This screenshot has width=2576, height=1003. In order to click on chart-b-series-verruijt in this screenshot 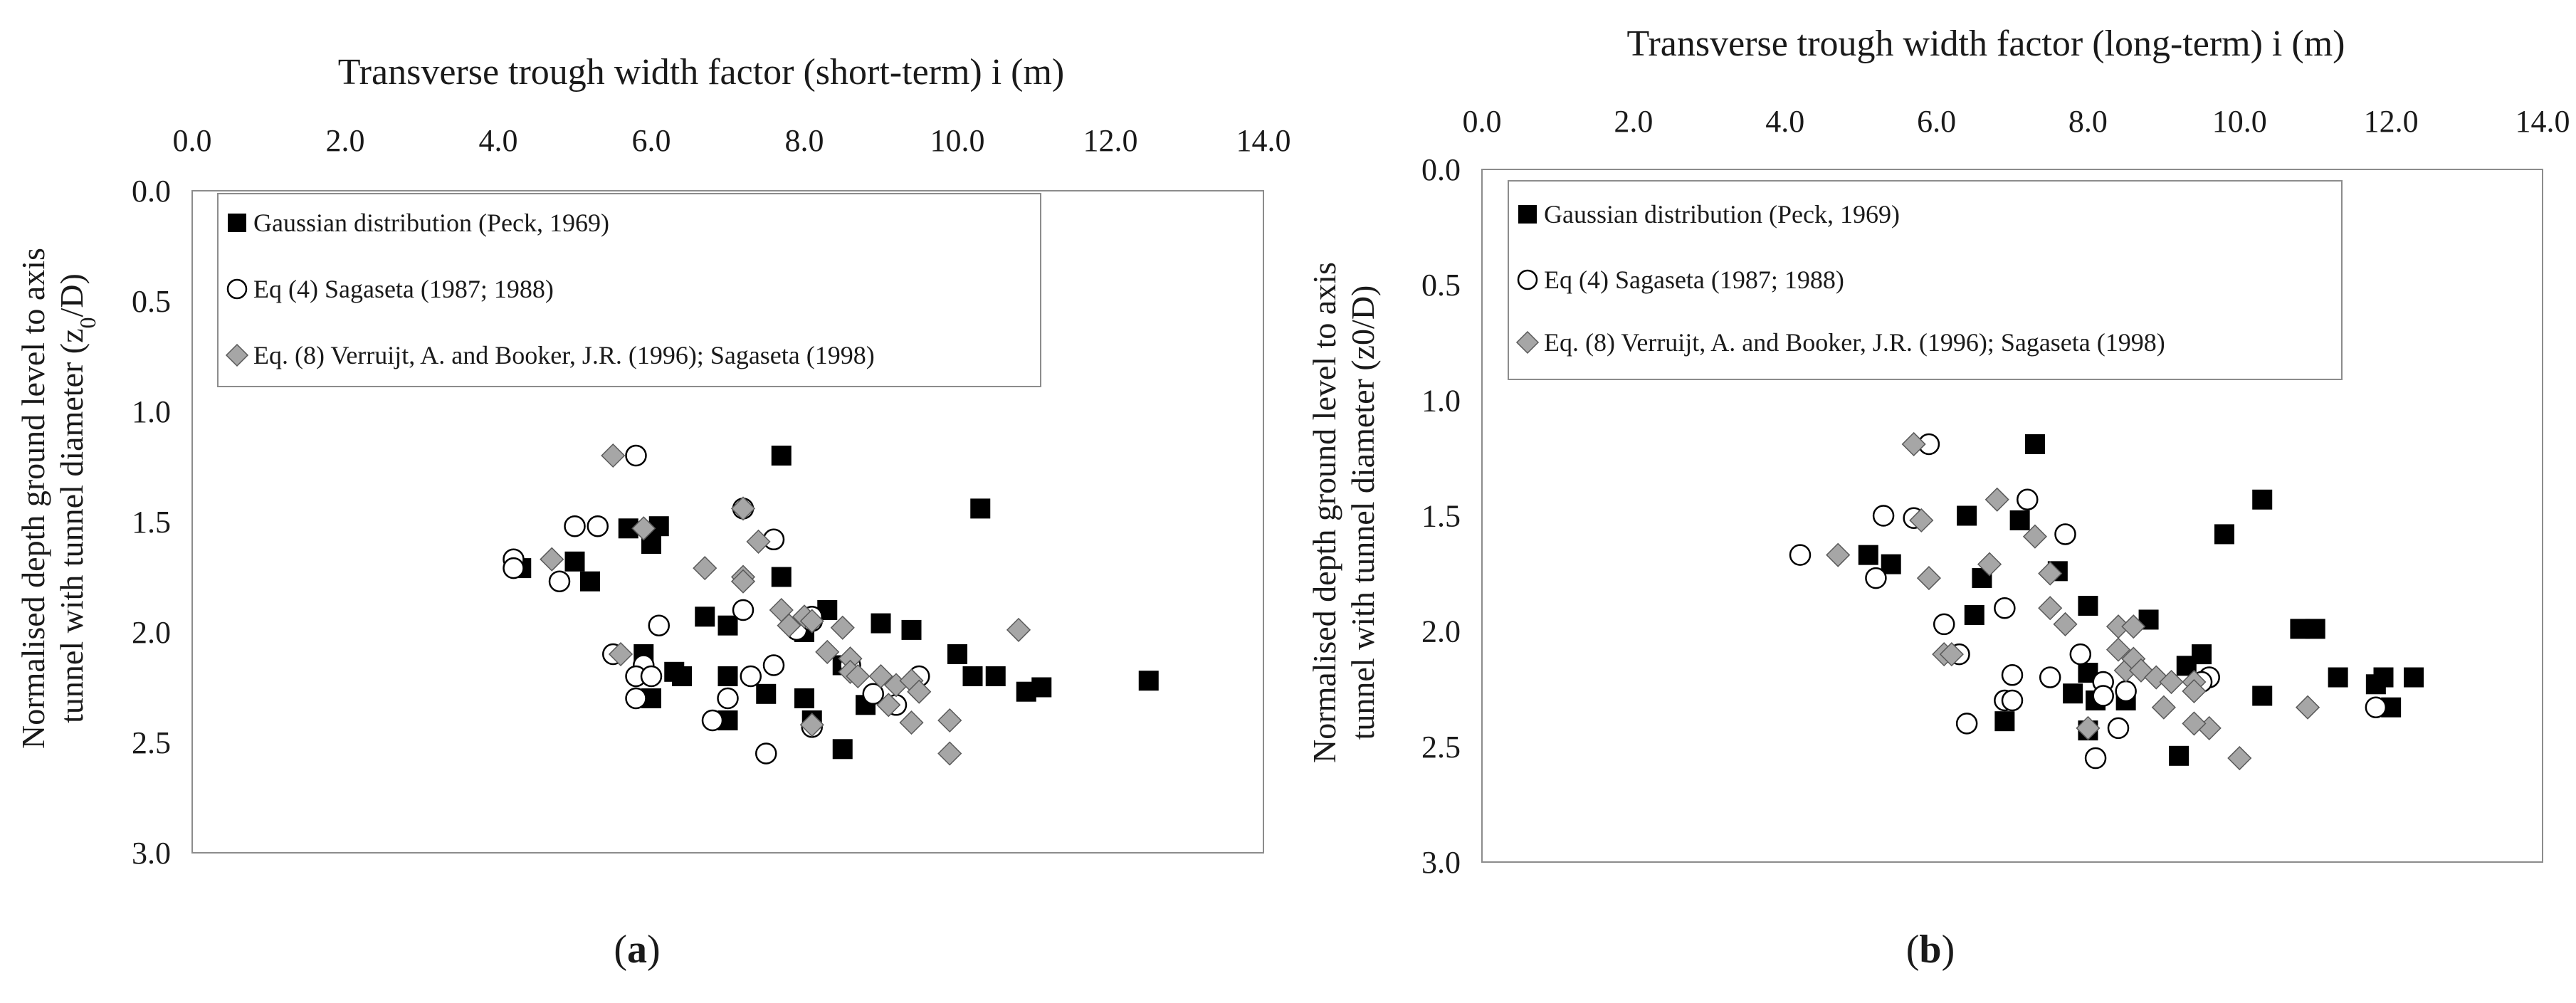, I will do `click(2073, 601)`.